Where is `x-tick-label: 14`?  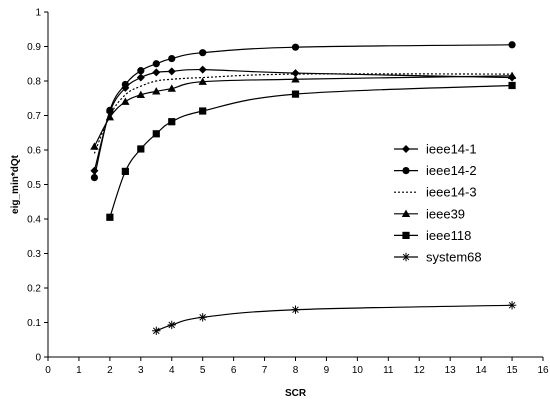 x-tick-label: 14 is located at coordinates (482, 370).